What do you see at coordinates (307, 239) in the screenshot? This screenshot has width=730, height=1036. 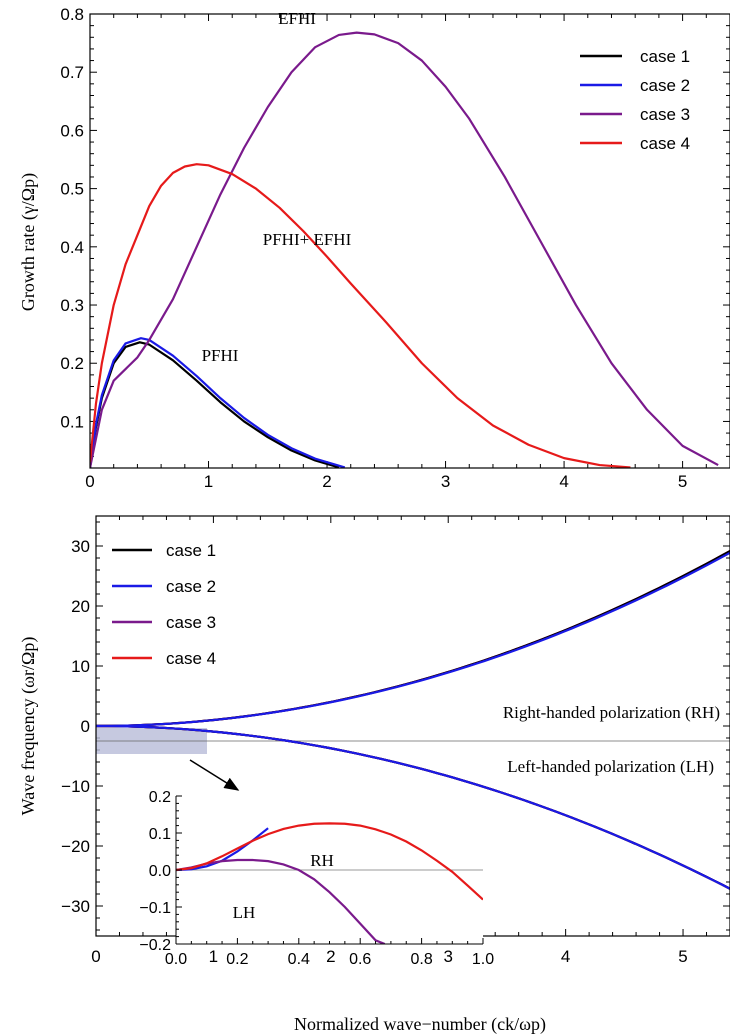 I see `annotation-pfhi-efhi: PFHI+ EFHI` at bounding box center [307, 239].